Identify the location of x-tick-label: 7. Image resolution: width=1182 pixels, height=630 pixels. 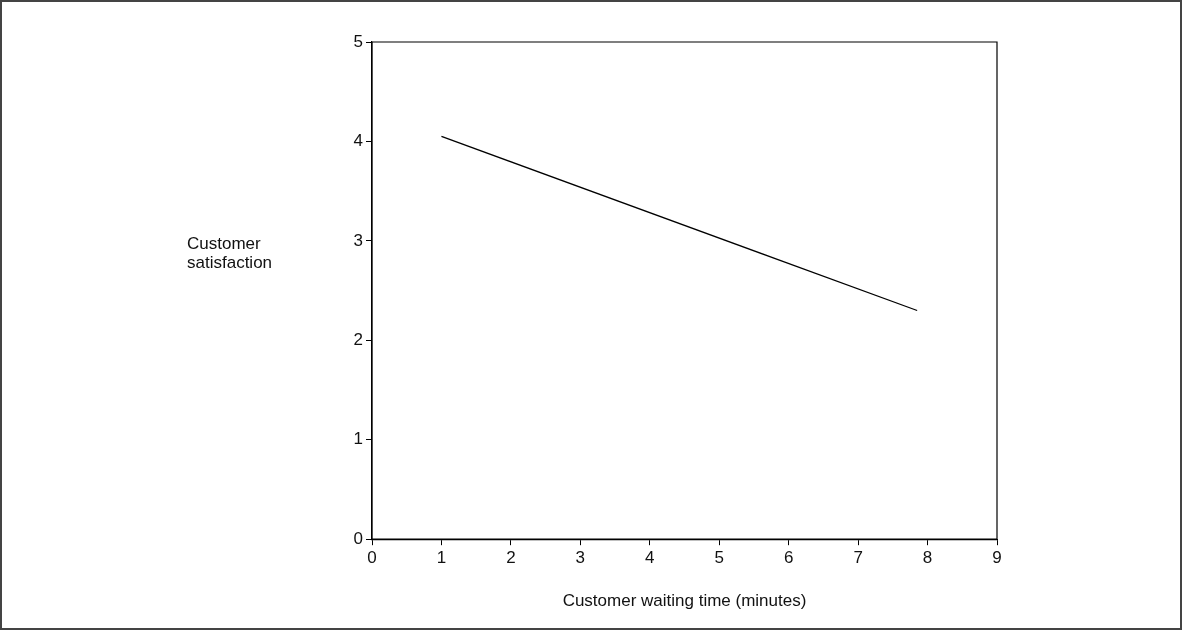
(858, 558).